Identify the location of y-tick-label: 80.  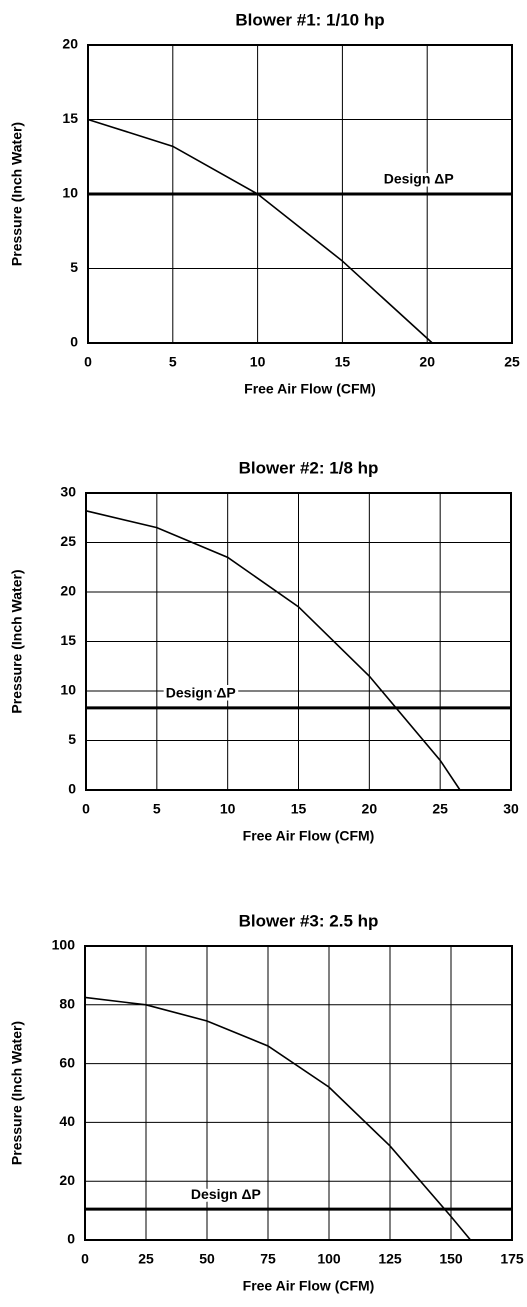
(67, 1004).